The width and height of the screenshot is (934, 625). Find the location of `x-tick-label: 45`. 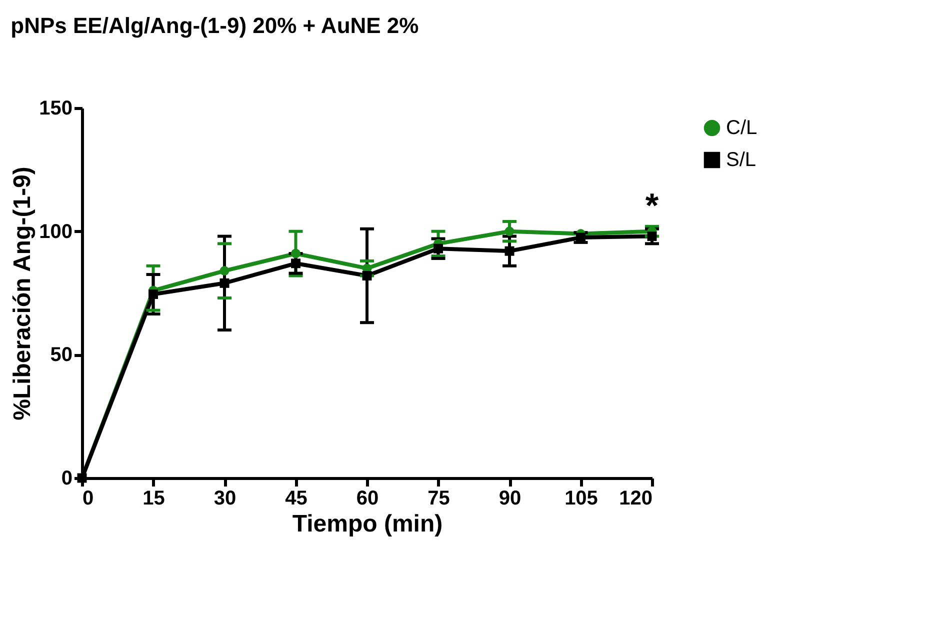

x-tick-label: 45 is located at coordinates (296, 499).